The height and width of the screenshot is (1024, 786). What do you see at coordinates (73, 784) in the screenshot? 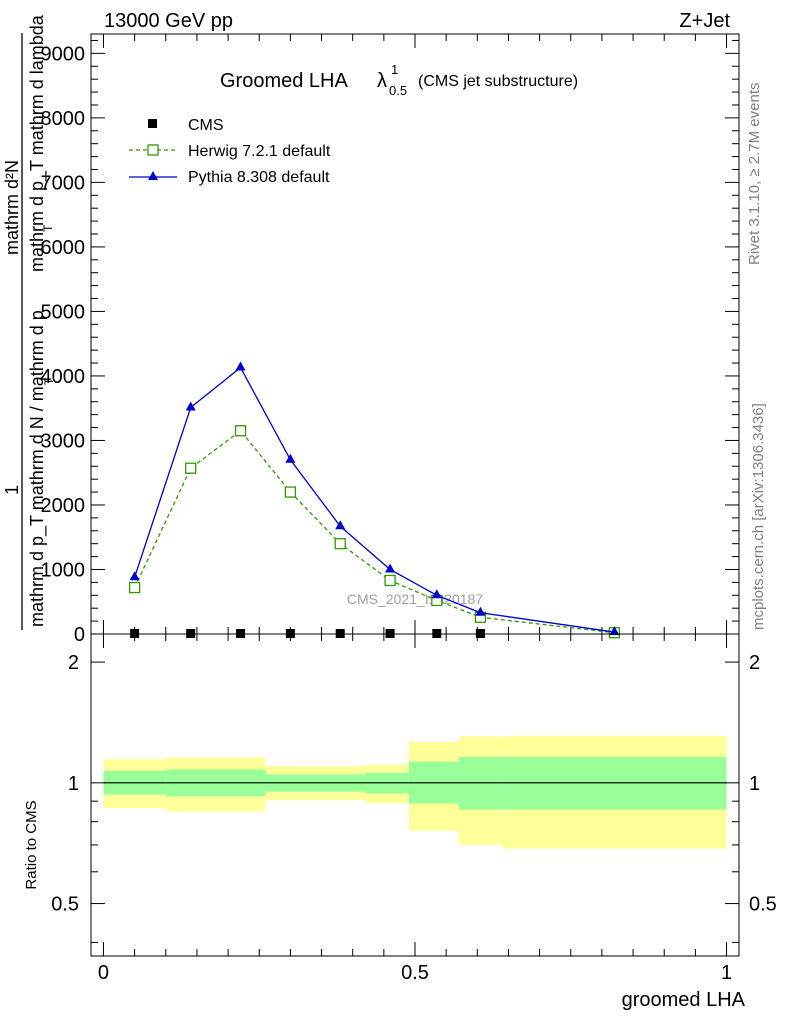
I see `ratio-y-tick-label-left: 1` at bounding box center [73, 784].